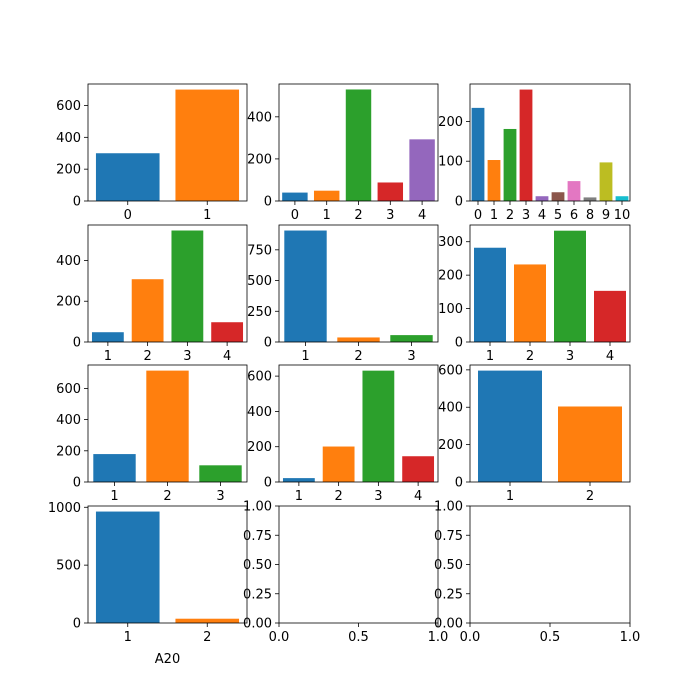 The image size is (700, 700). I want to click on subplot-12: 0.0 0.5 1.0 0.00 0.25 0.50 0.75 1.00, so click(537, 573).